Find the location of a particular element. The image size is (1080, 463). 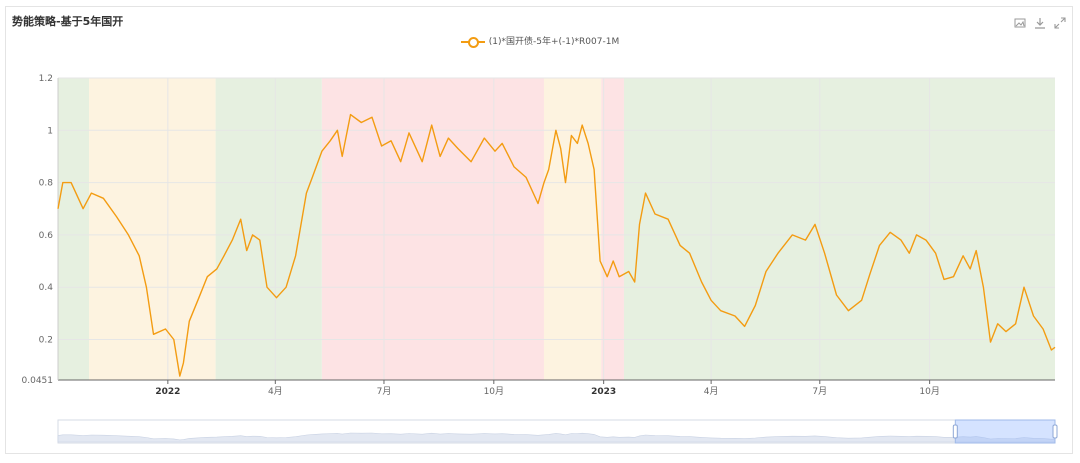

chart-toolbox is located at coordinates (1040, 21).